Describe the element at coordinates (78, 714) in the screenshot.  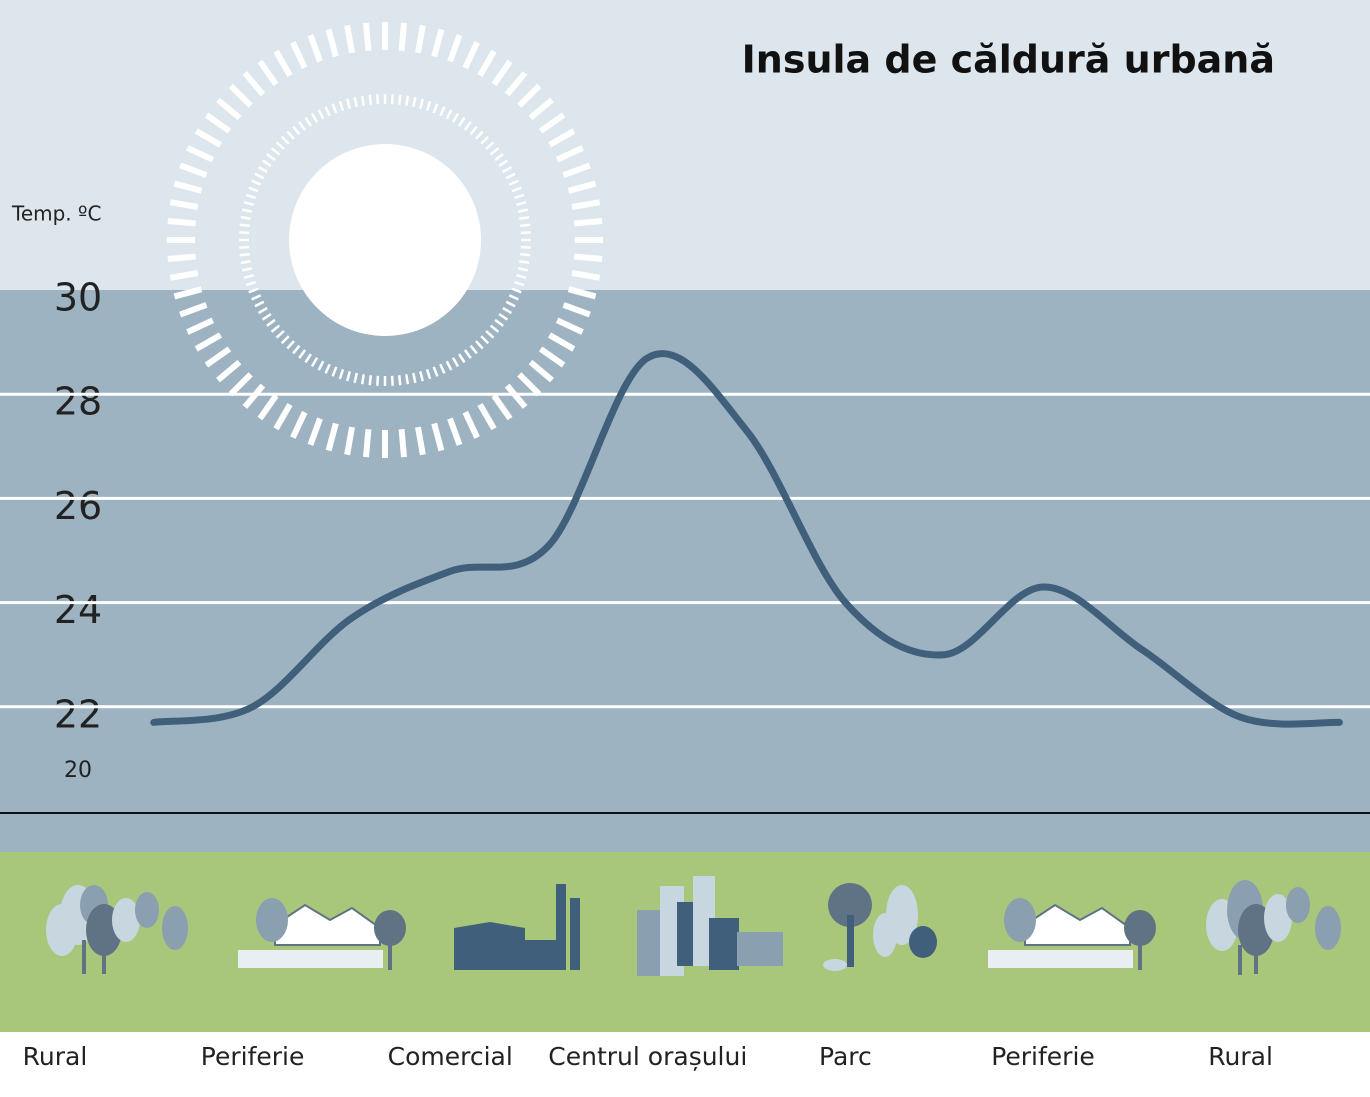
I see `y-tick-label: 22` at that location.